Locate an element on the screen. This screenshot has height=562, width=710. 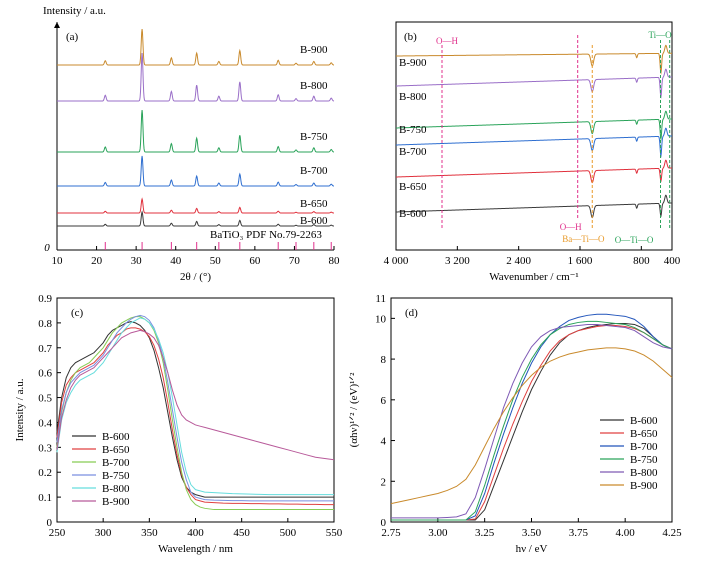
x-tick-label: 30 is located at coordinates (137, 261).